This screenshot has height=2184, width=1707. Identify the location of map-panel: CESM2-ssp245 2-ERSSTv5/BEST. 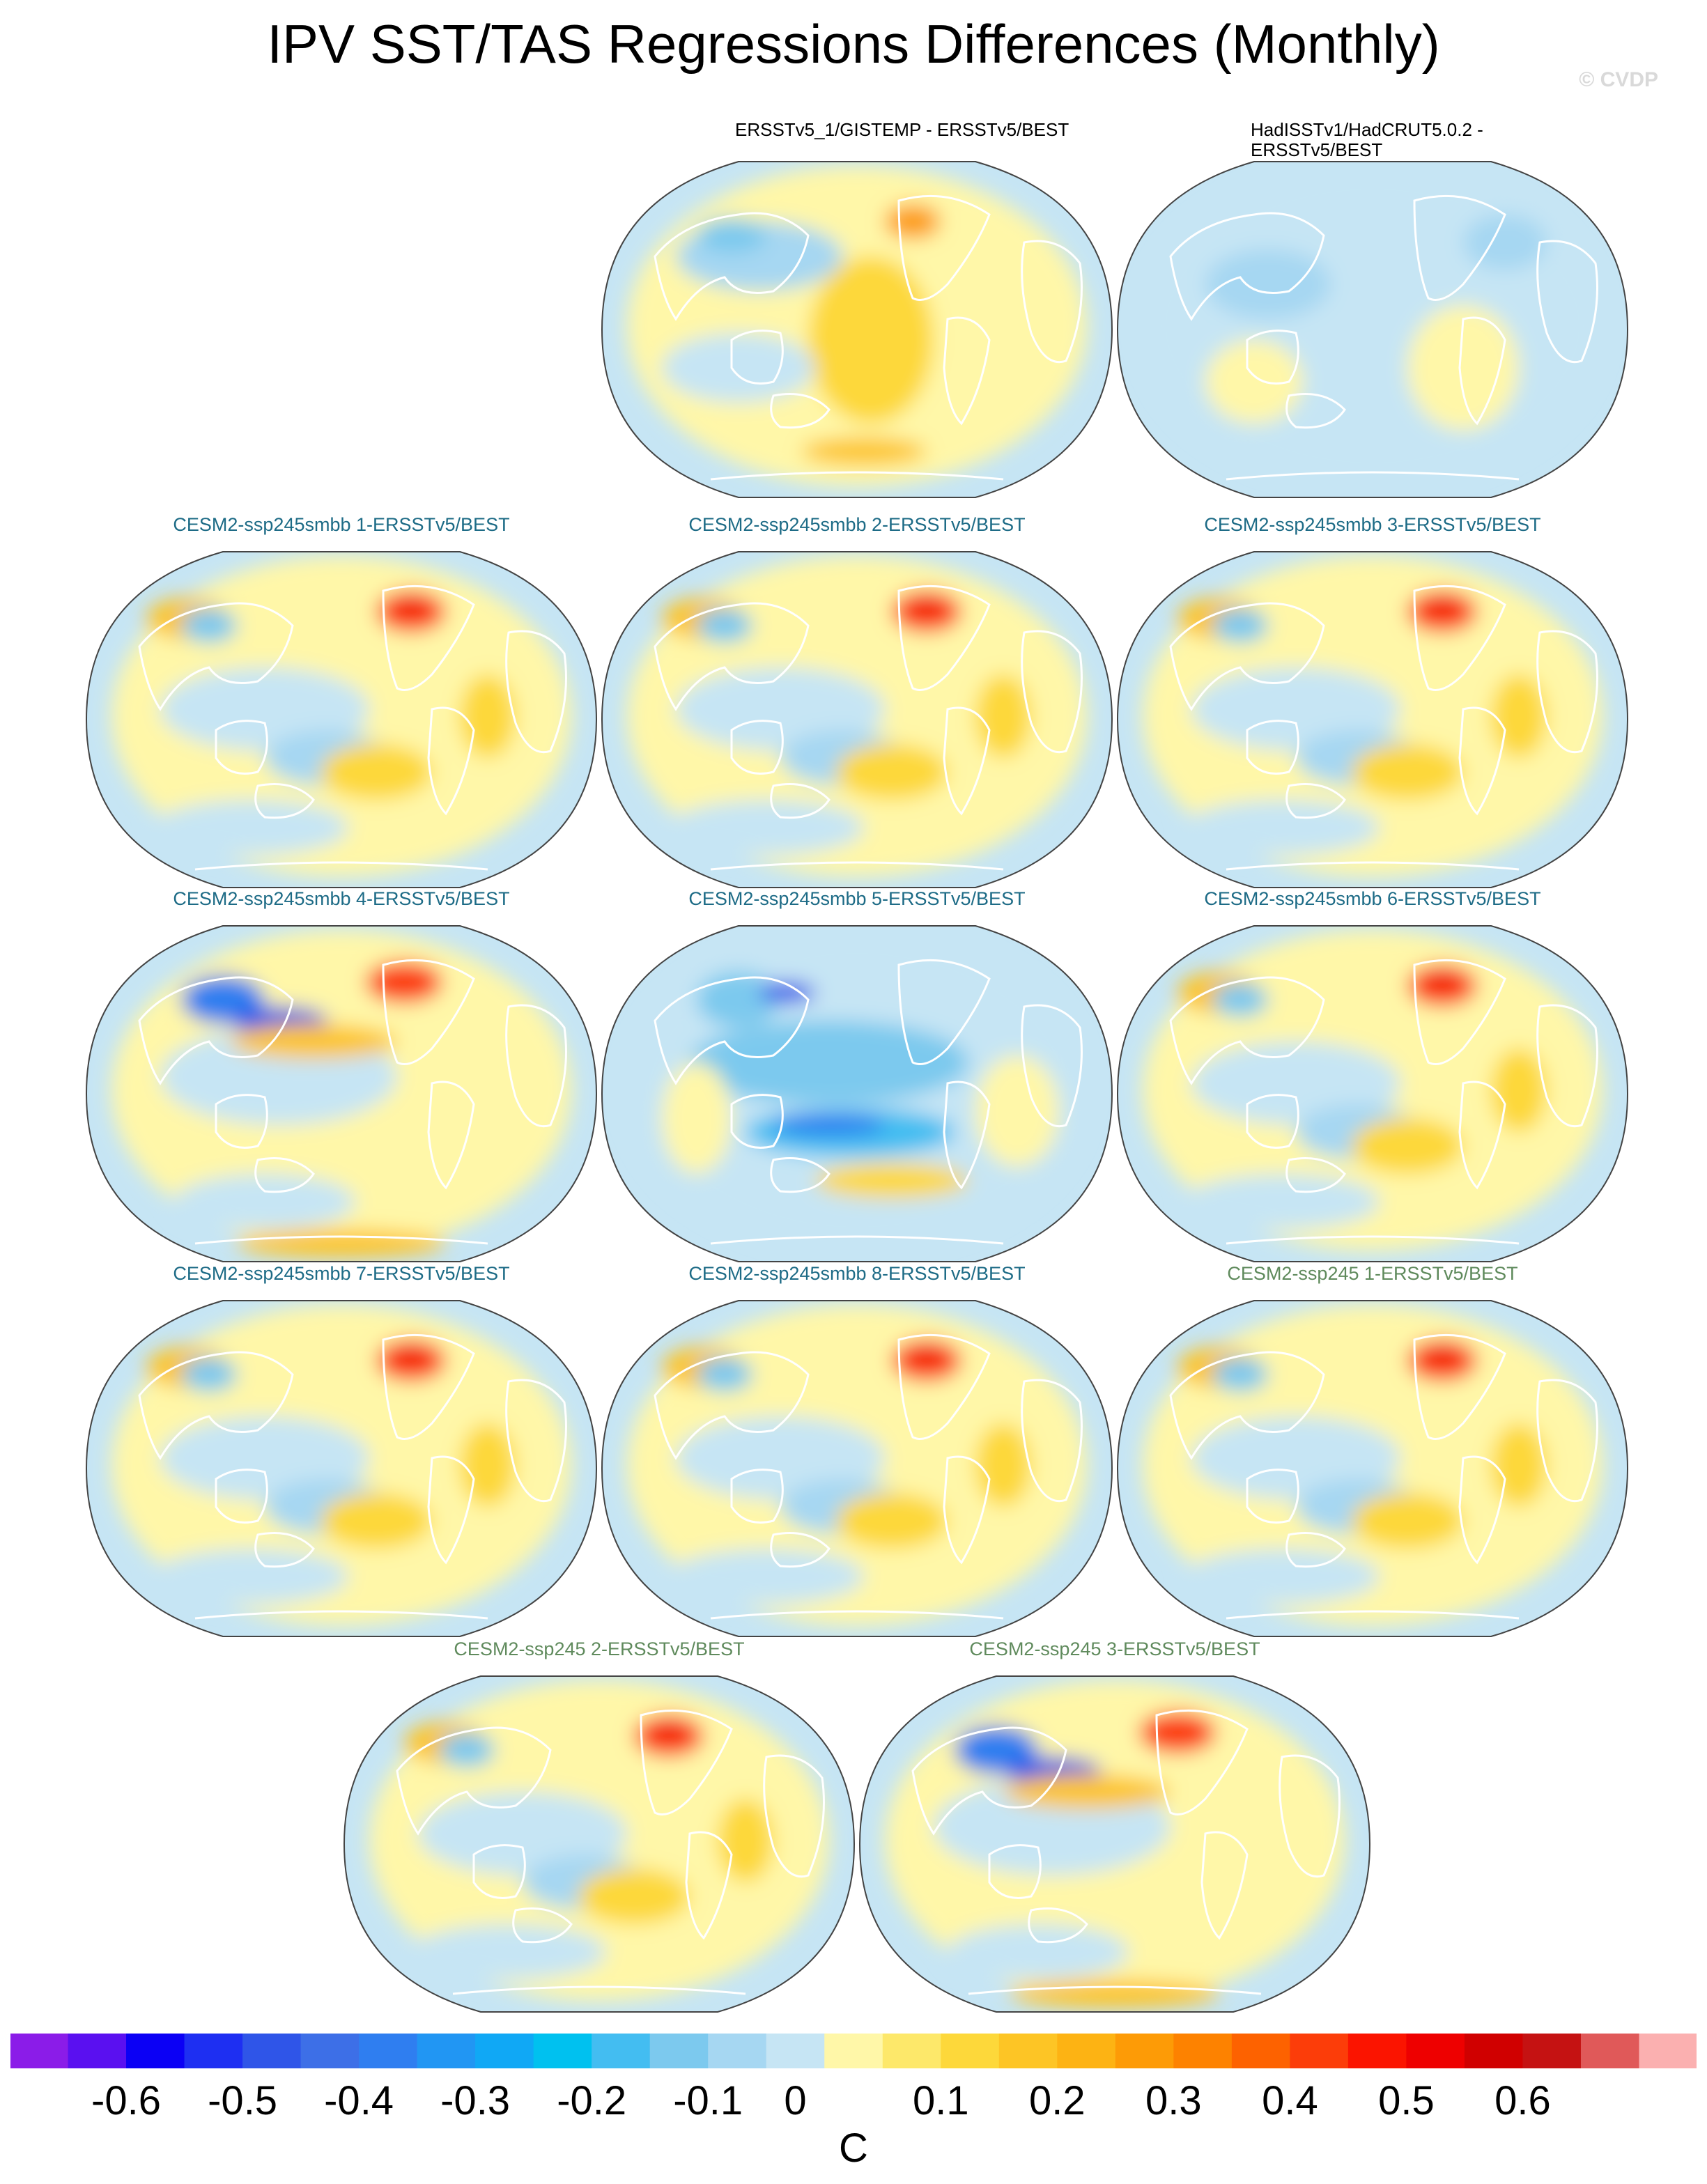
(599, 1827).